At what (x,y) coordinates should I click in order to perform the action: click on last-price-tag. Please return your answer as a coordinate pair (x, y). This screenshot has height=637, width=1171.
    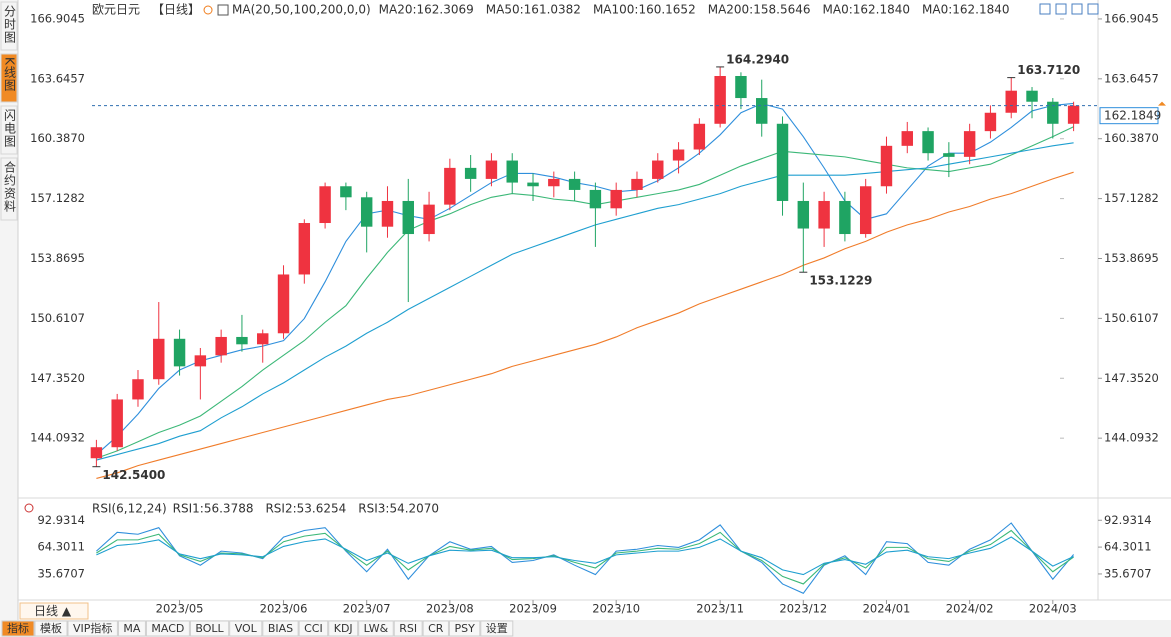
    Looking at the image, I should click on (1129, 116).